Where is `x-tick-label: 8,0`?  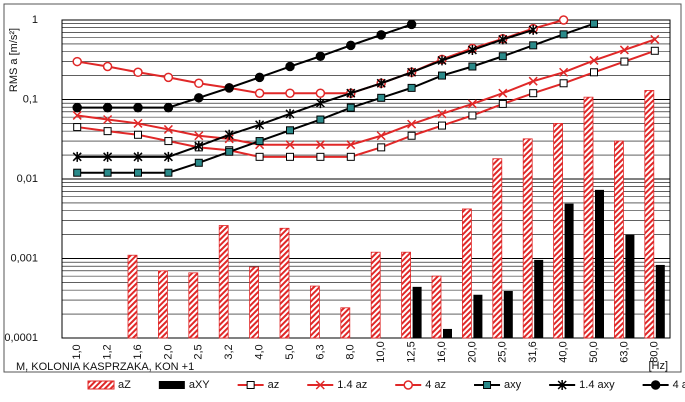
x-tick-label: 8,0 is located at coordinates (351, 351).